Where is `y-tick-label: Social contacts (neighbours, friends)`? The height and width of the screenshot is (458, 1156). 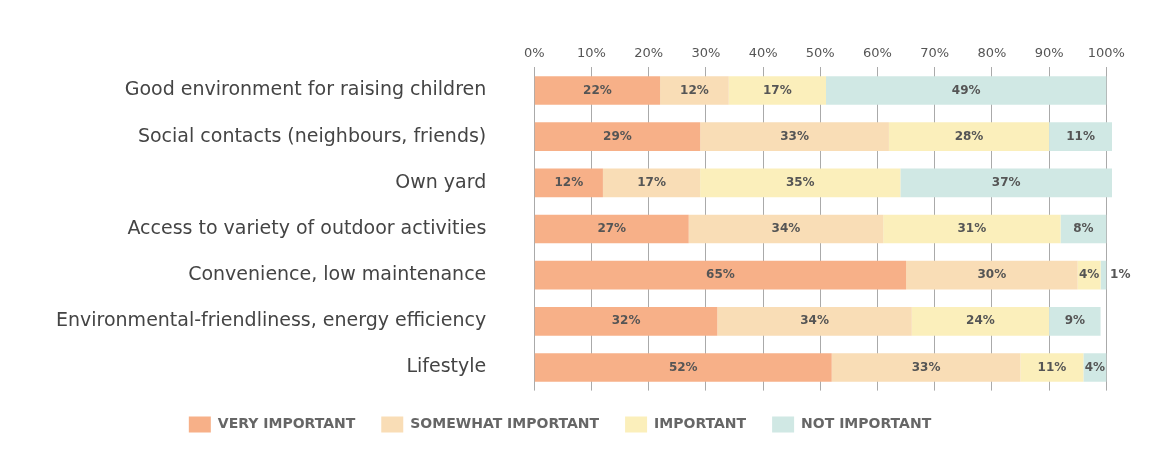
y-tick-label: Social contacts (neighbours, friends) is located at coordinates (312, 134).